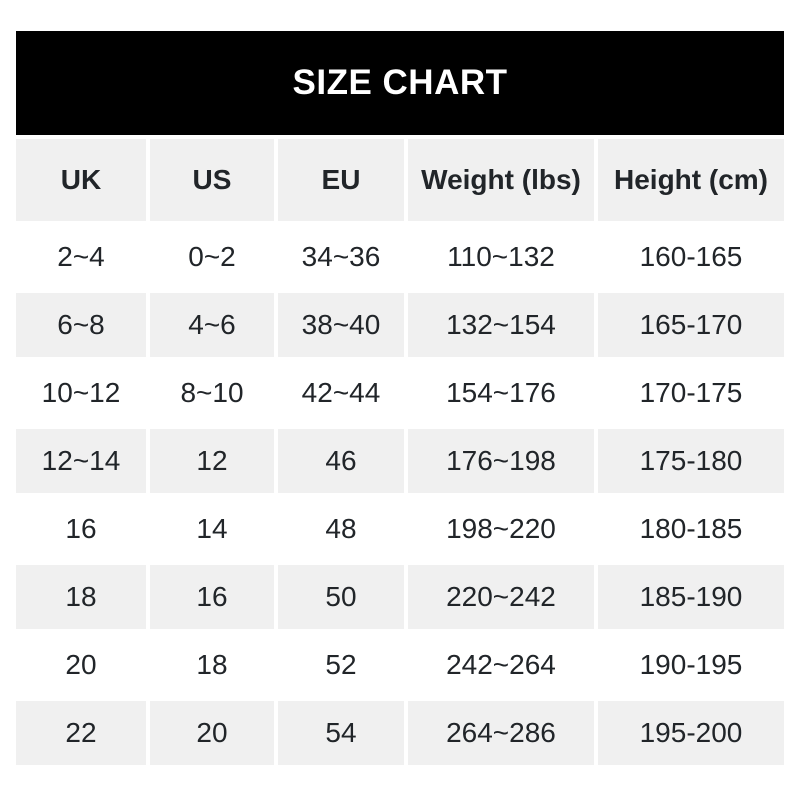 The height and width of the screenshot is (800, 800). Describe the element at coordinates (501, 325) in the screenshot. I see `table-cell: 132~154` at that location.